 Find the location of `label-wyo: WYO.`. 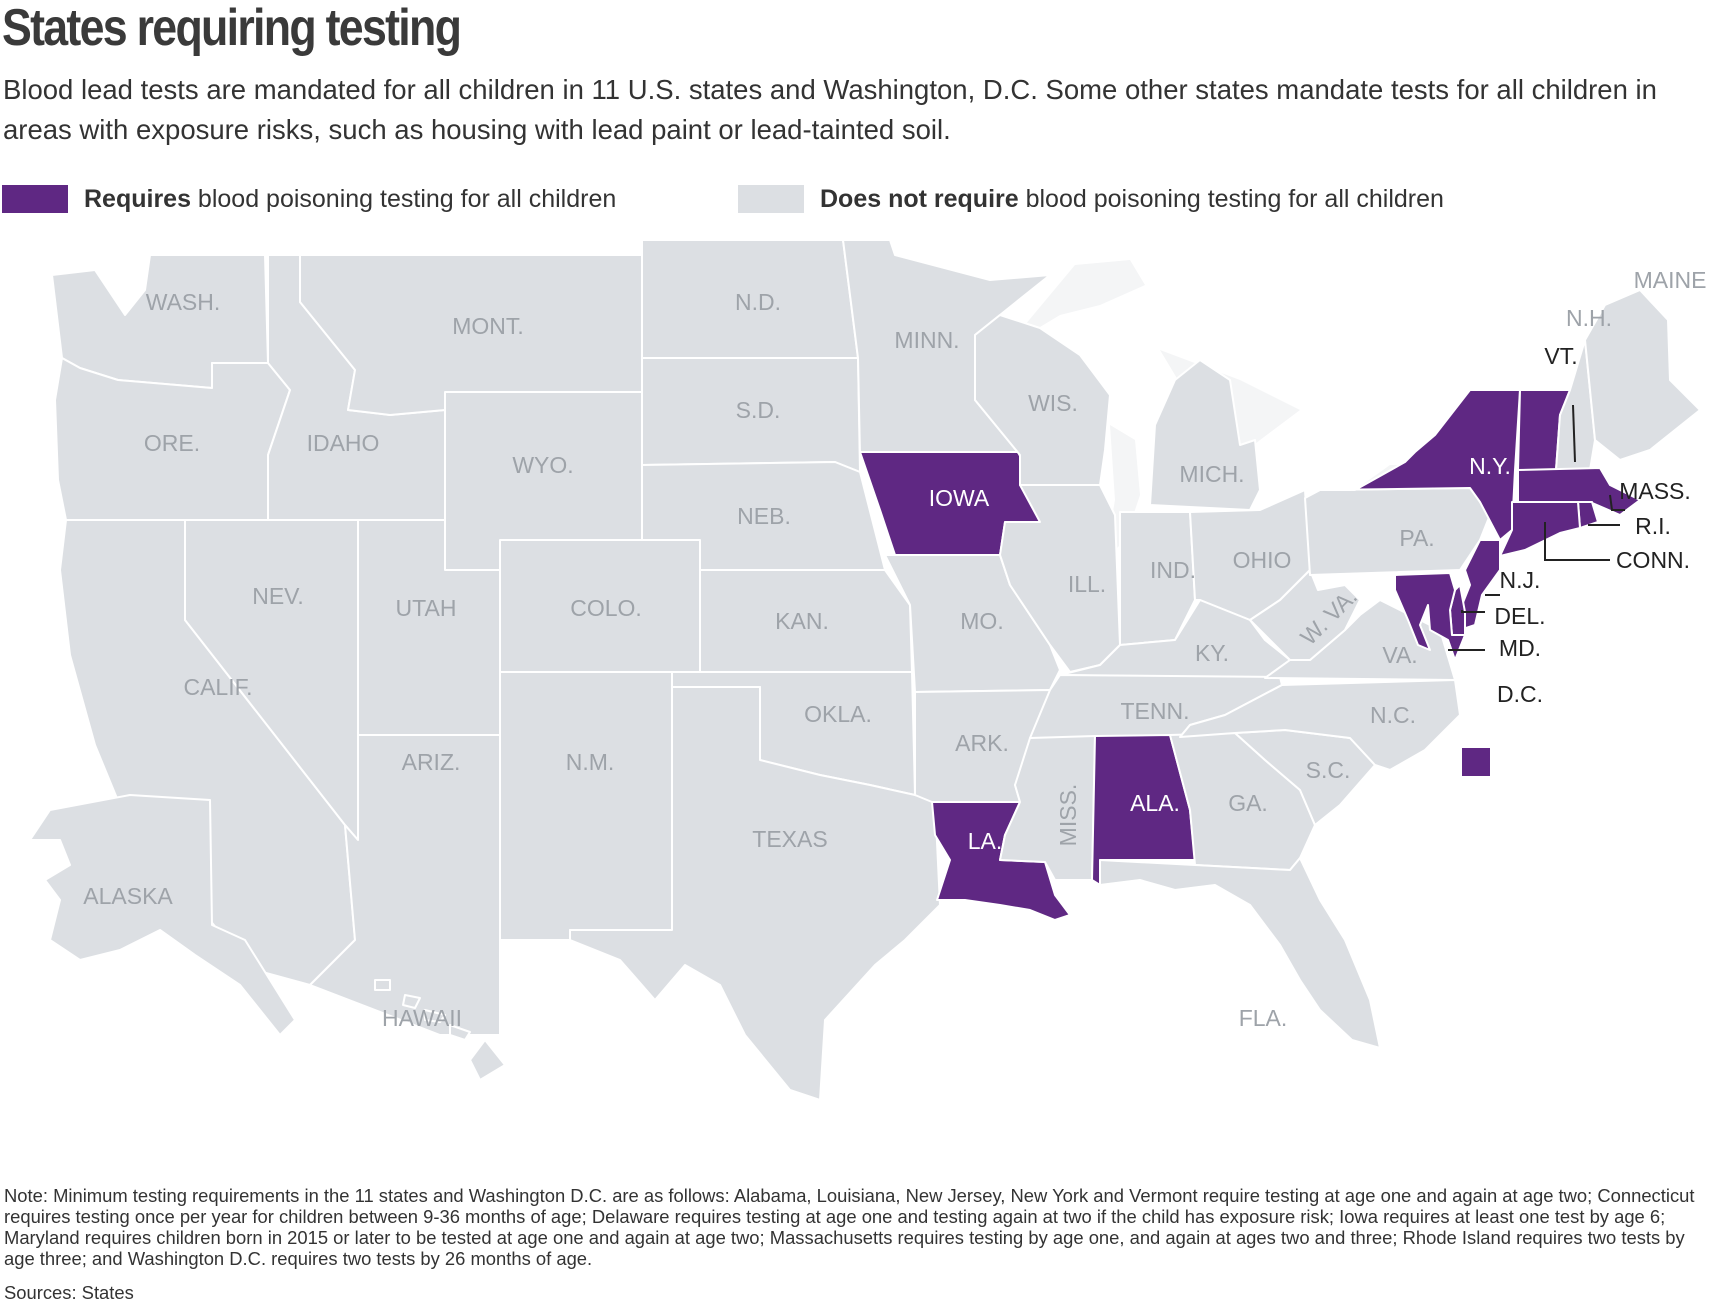

label-wyo: WYO. is located at coordinates (542, 465).